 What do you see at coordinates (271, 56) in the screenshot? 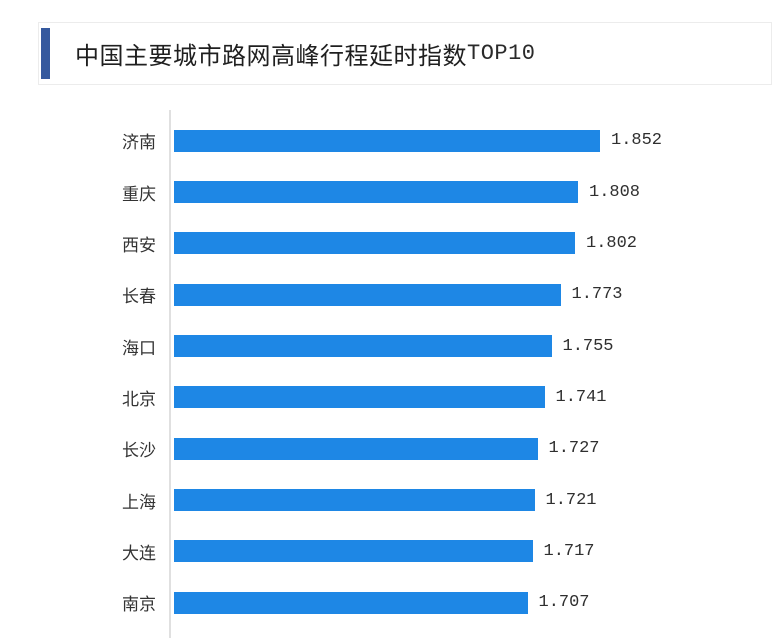
I see `title-main-text: 中国主要城市路网高峰行程延时指数` at bounding box center [271, 56].